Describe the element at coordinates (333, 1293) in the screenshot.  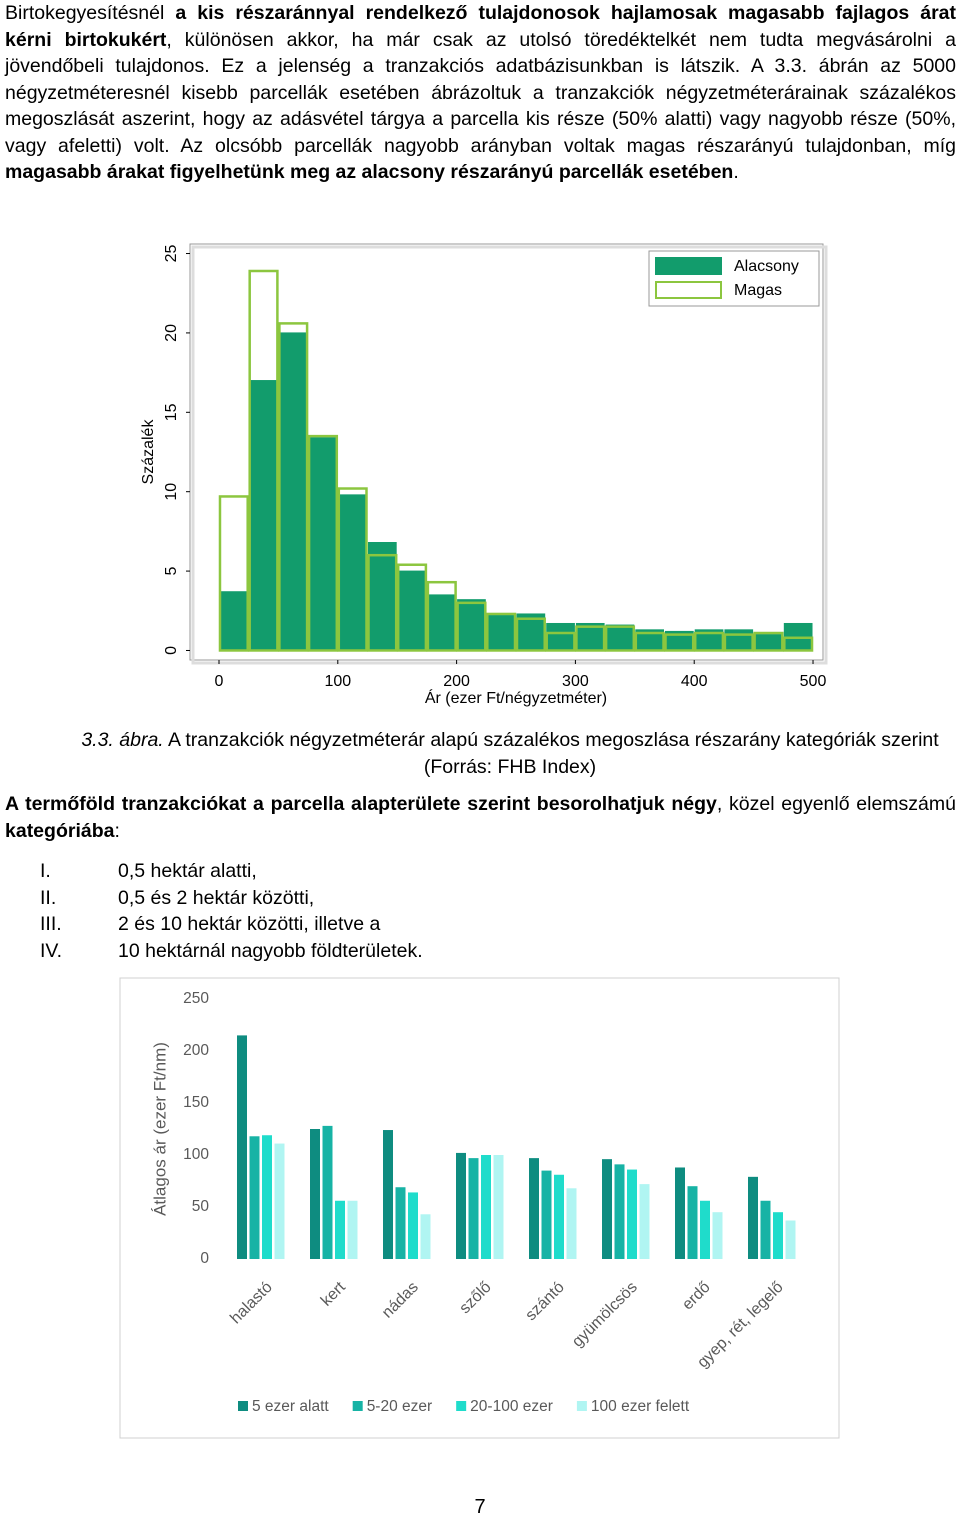
I see `x-tick-label: kert` at that location.